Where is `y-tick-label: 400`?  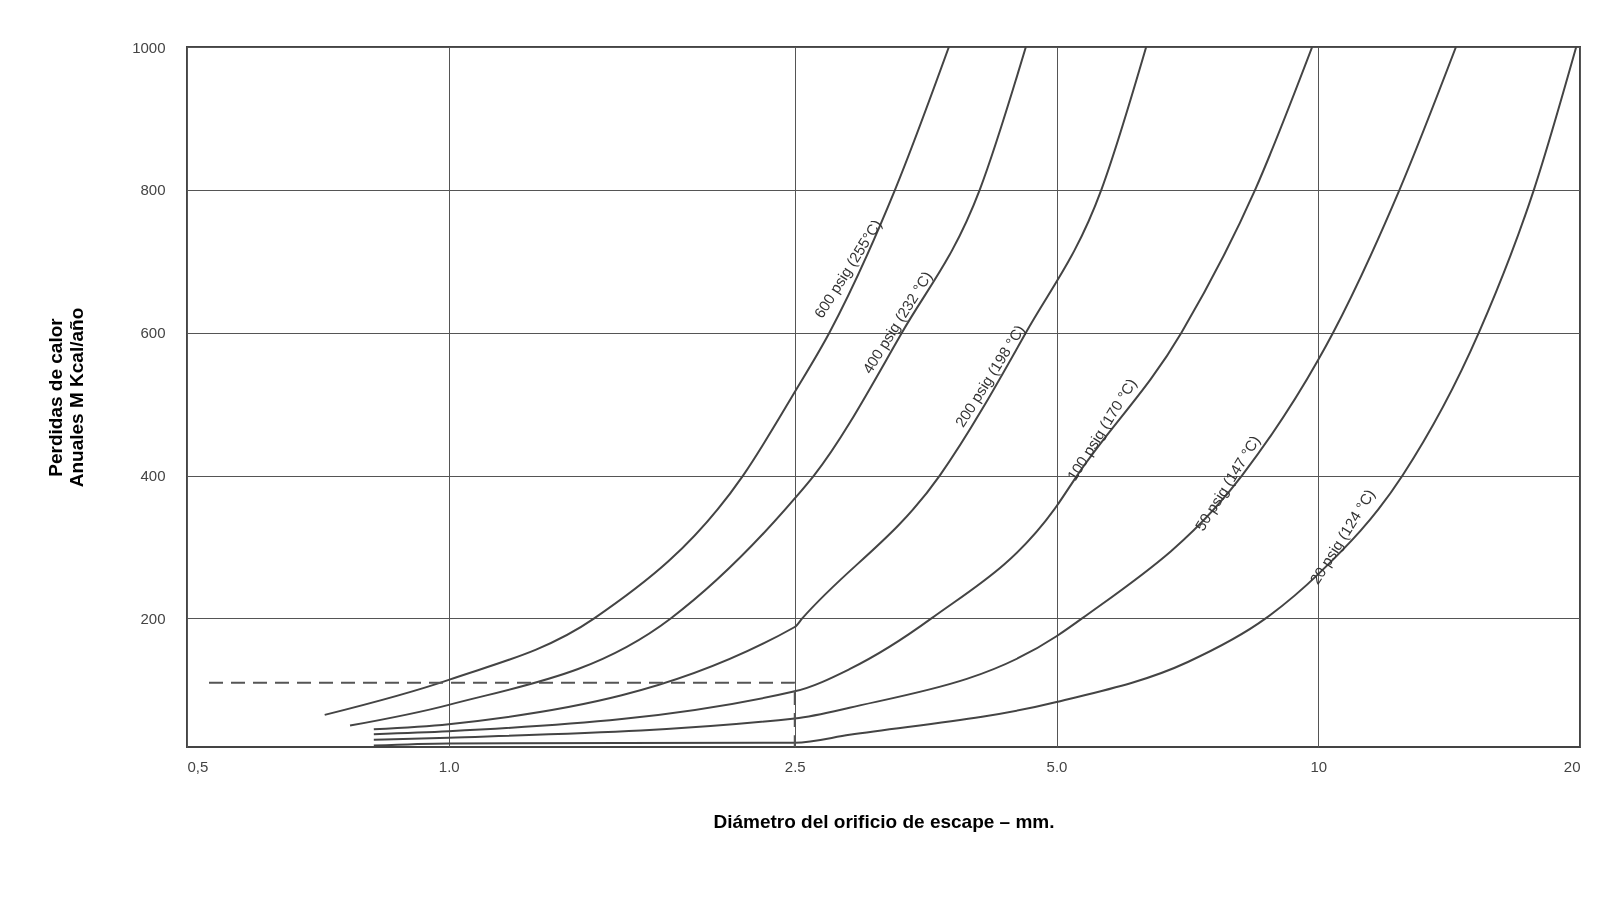 y-tick-label: 400 is located at coordinates (153, 476).